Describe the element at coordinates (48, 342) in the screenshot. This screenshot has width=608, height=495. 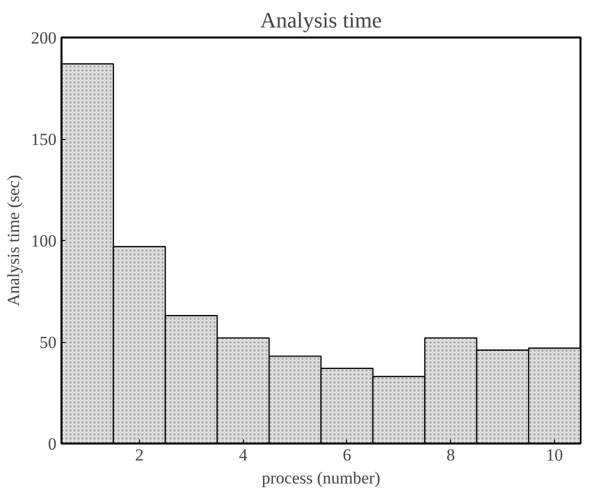
I see `y-tick-label: 50` at that location.